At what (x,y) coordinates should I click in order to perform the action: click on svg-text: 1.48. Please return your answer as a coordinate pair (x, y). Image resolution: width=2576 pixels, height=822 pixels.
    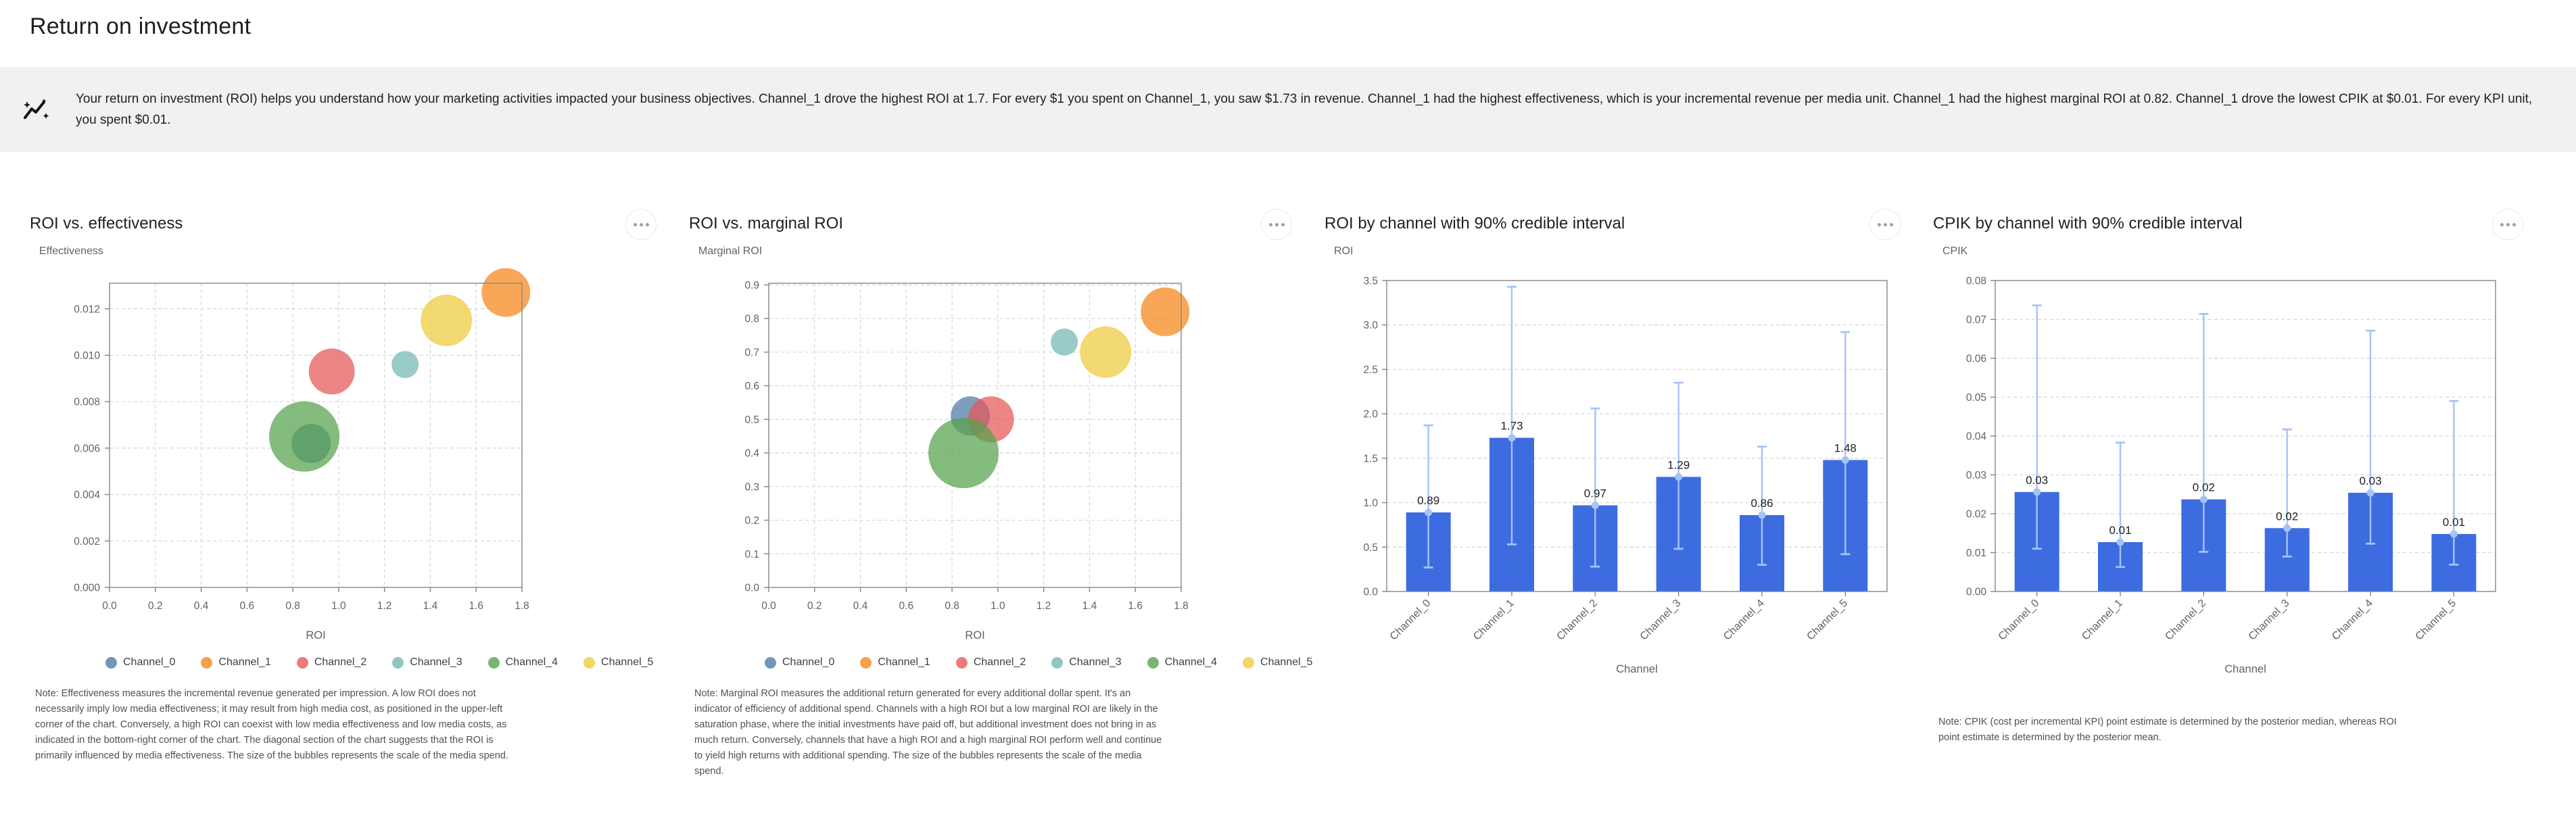
    Looking at the image, I should click on (1845, 447).